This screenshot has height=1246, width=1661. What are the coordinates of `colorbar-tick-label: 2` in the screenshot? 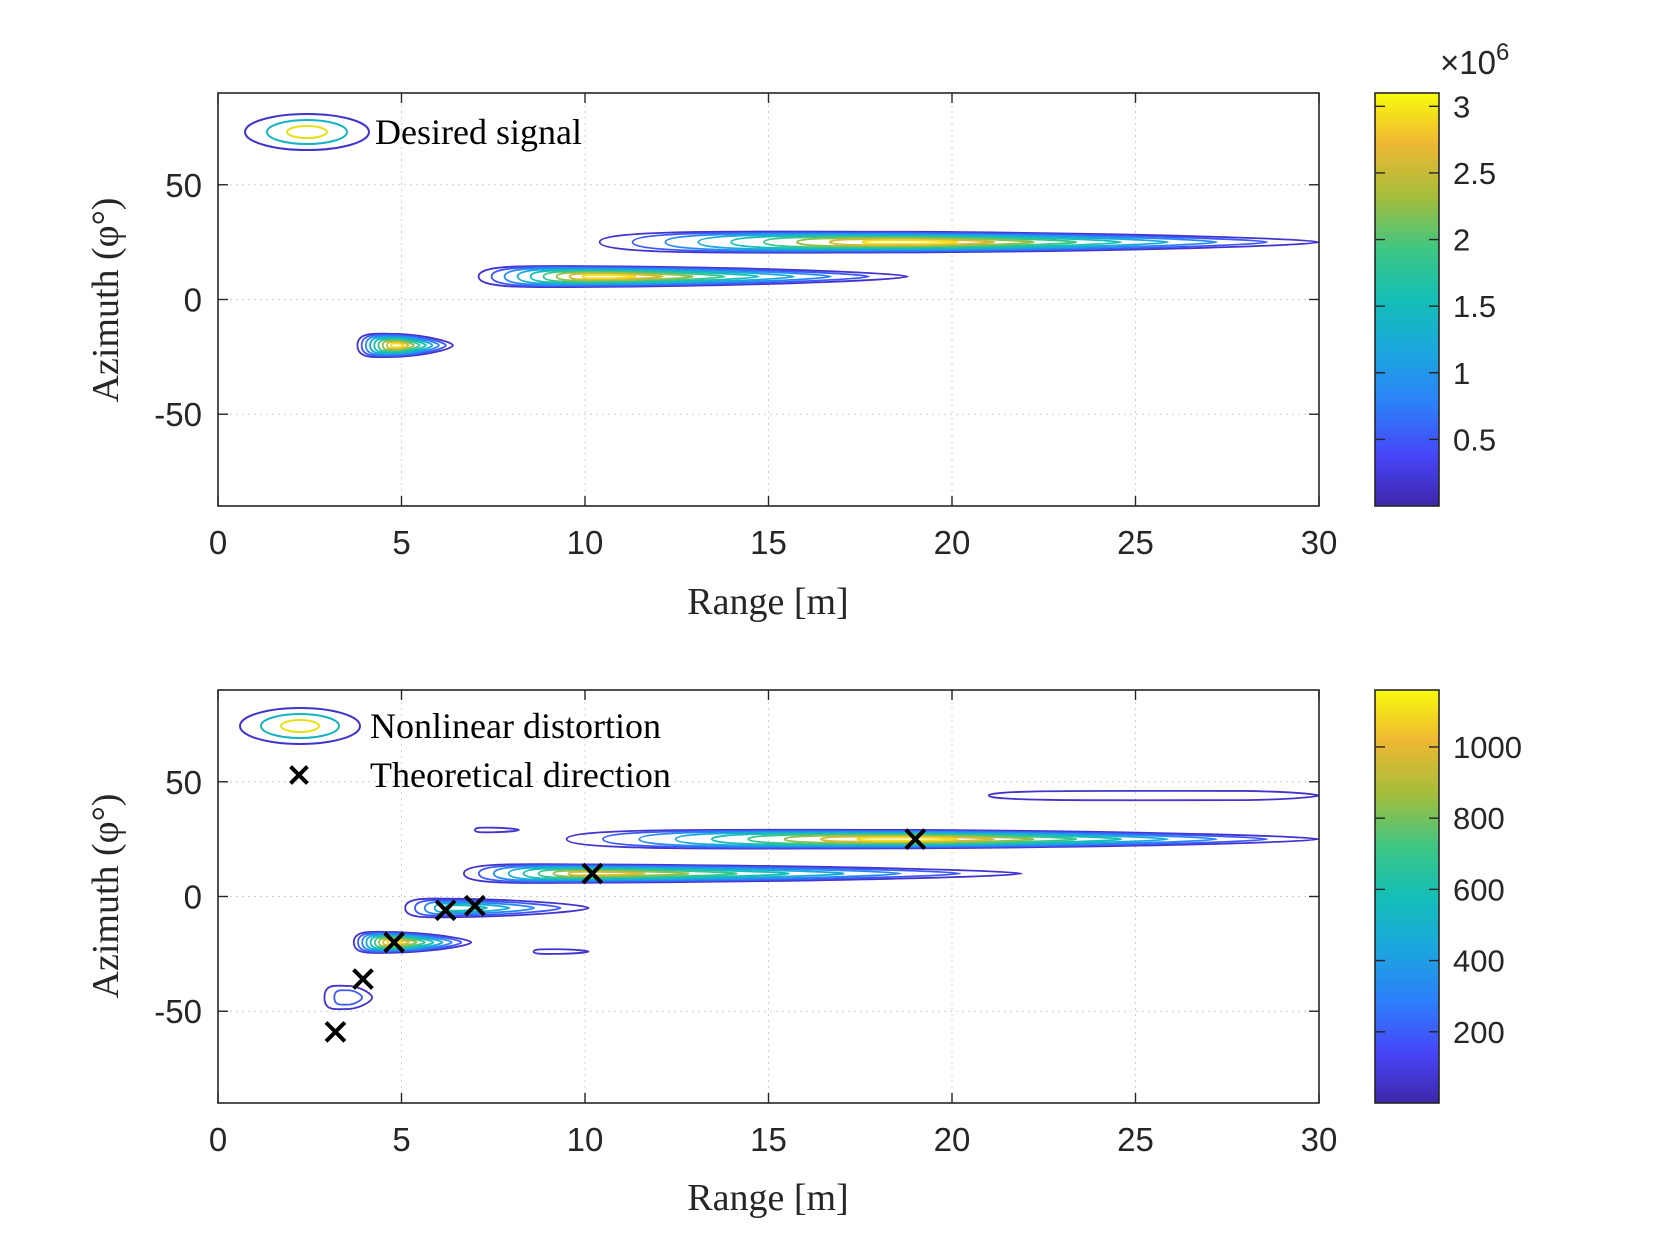 It's located at (1461, 240).